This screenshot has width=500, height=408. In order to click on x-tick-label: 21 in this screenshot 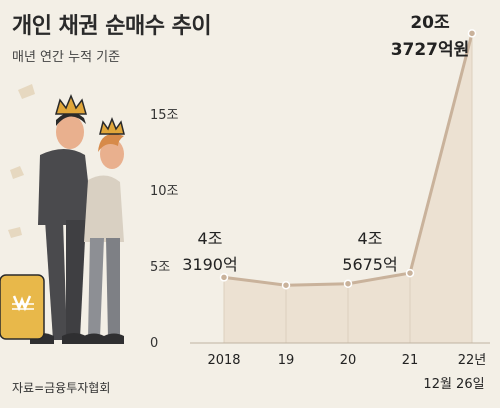, I will do `click(410, 360)`.